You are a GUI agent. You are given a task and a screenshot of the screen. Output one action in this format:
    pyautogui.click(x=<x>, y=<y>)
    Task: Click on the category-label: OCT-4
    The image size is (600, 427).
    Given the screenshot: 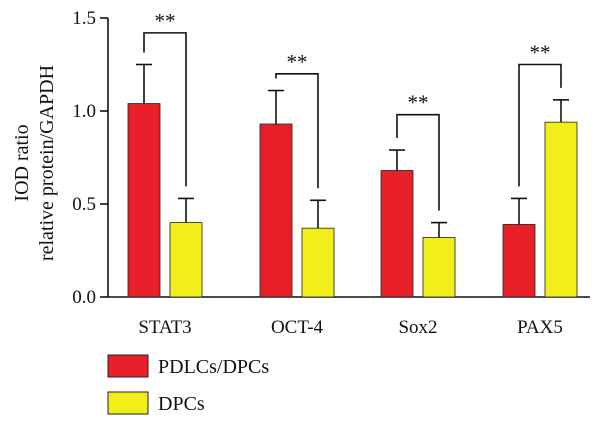 What is the action you would take?
    pyautogui.click(x=297, y=327)
    